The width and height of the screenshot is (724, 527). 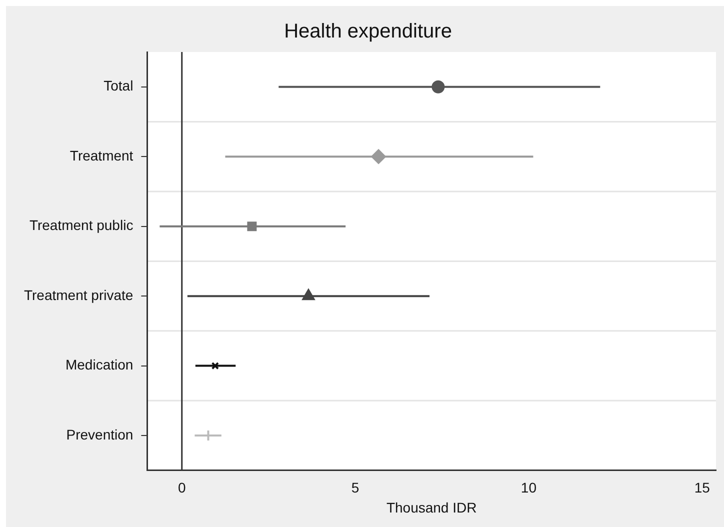 What do you see at coordinates (102, 155) in the screenshot?
I see `y-tick-label: Treatment` at bounding box center [102, 155].